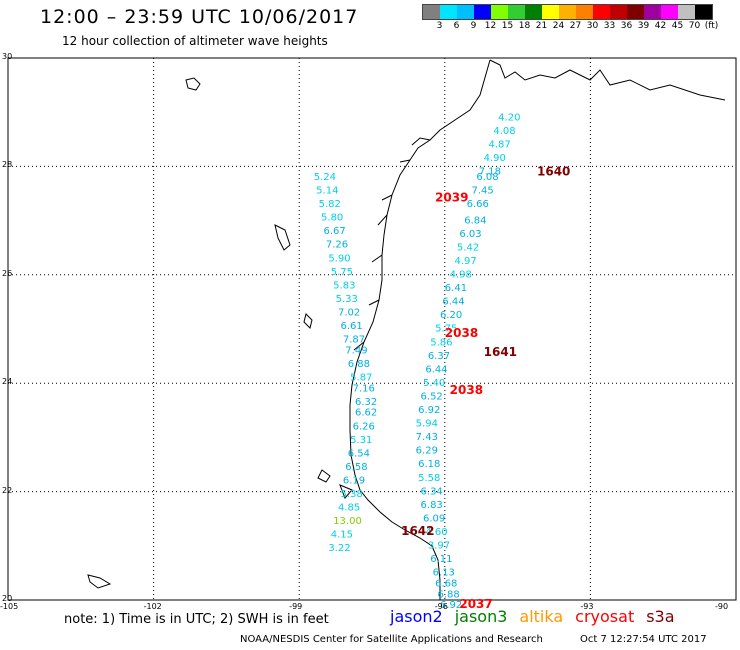  I want to click on wave-height-point: 4.98, so click(461, 275).